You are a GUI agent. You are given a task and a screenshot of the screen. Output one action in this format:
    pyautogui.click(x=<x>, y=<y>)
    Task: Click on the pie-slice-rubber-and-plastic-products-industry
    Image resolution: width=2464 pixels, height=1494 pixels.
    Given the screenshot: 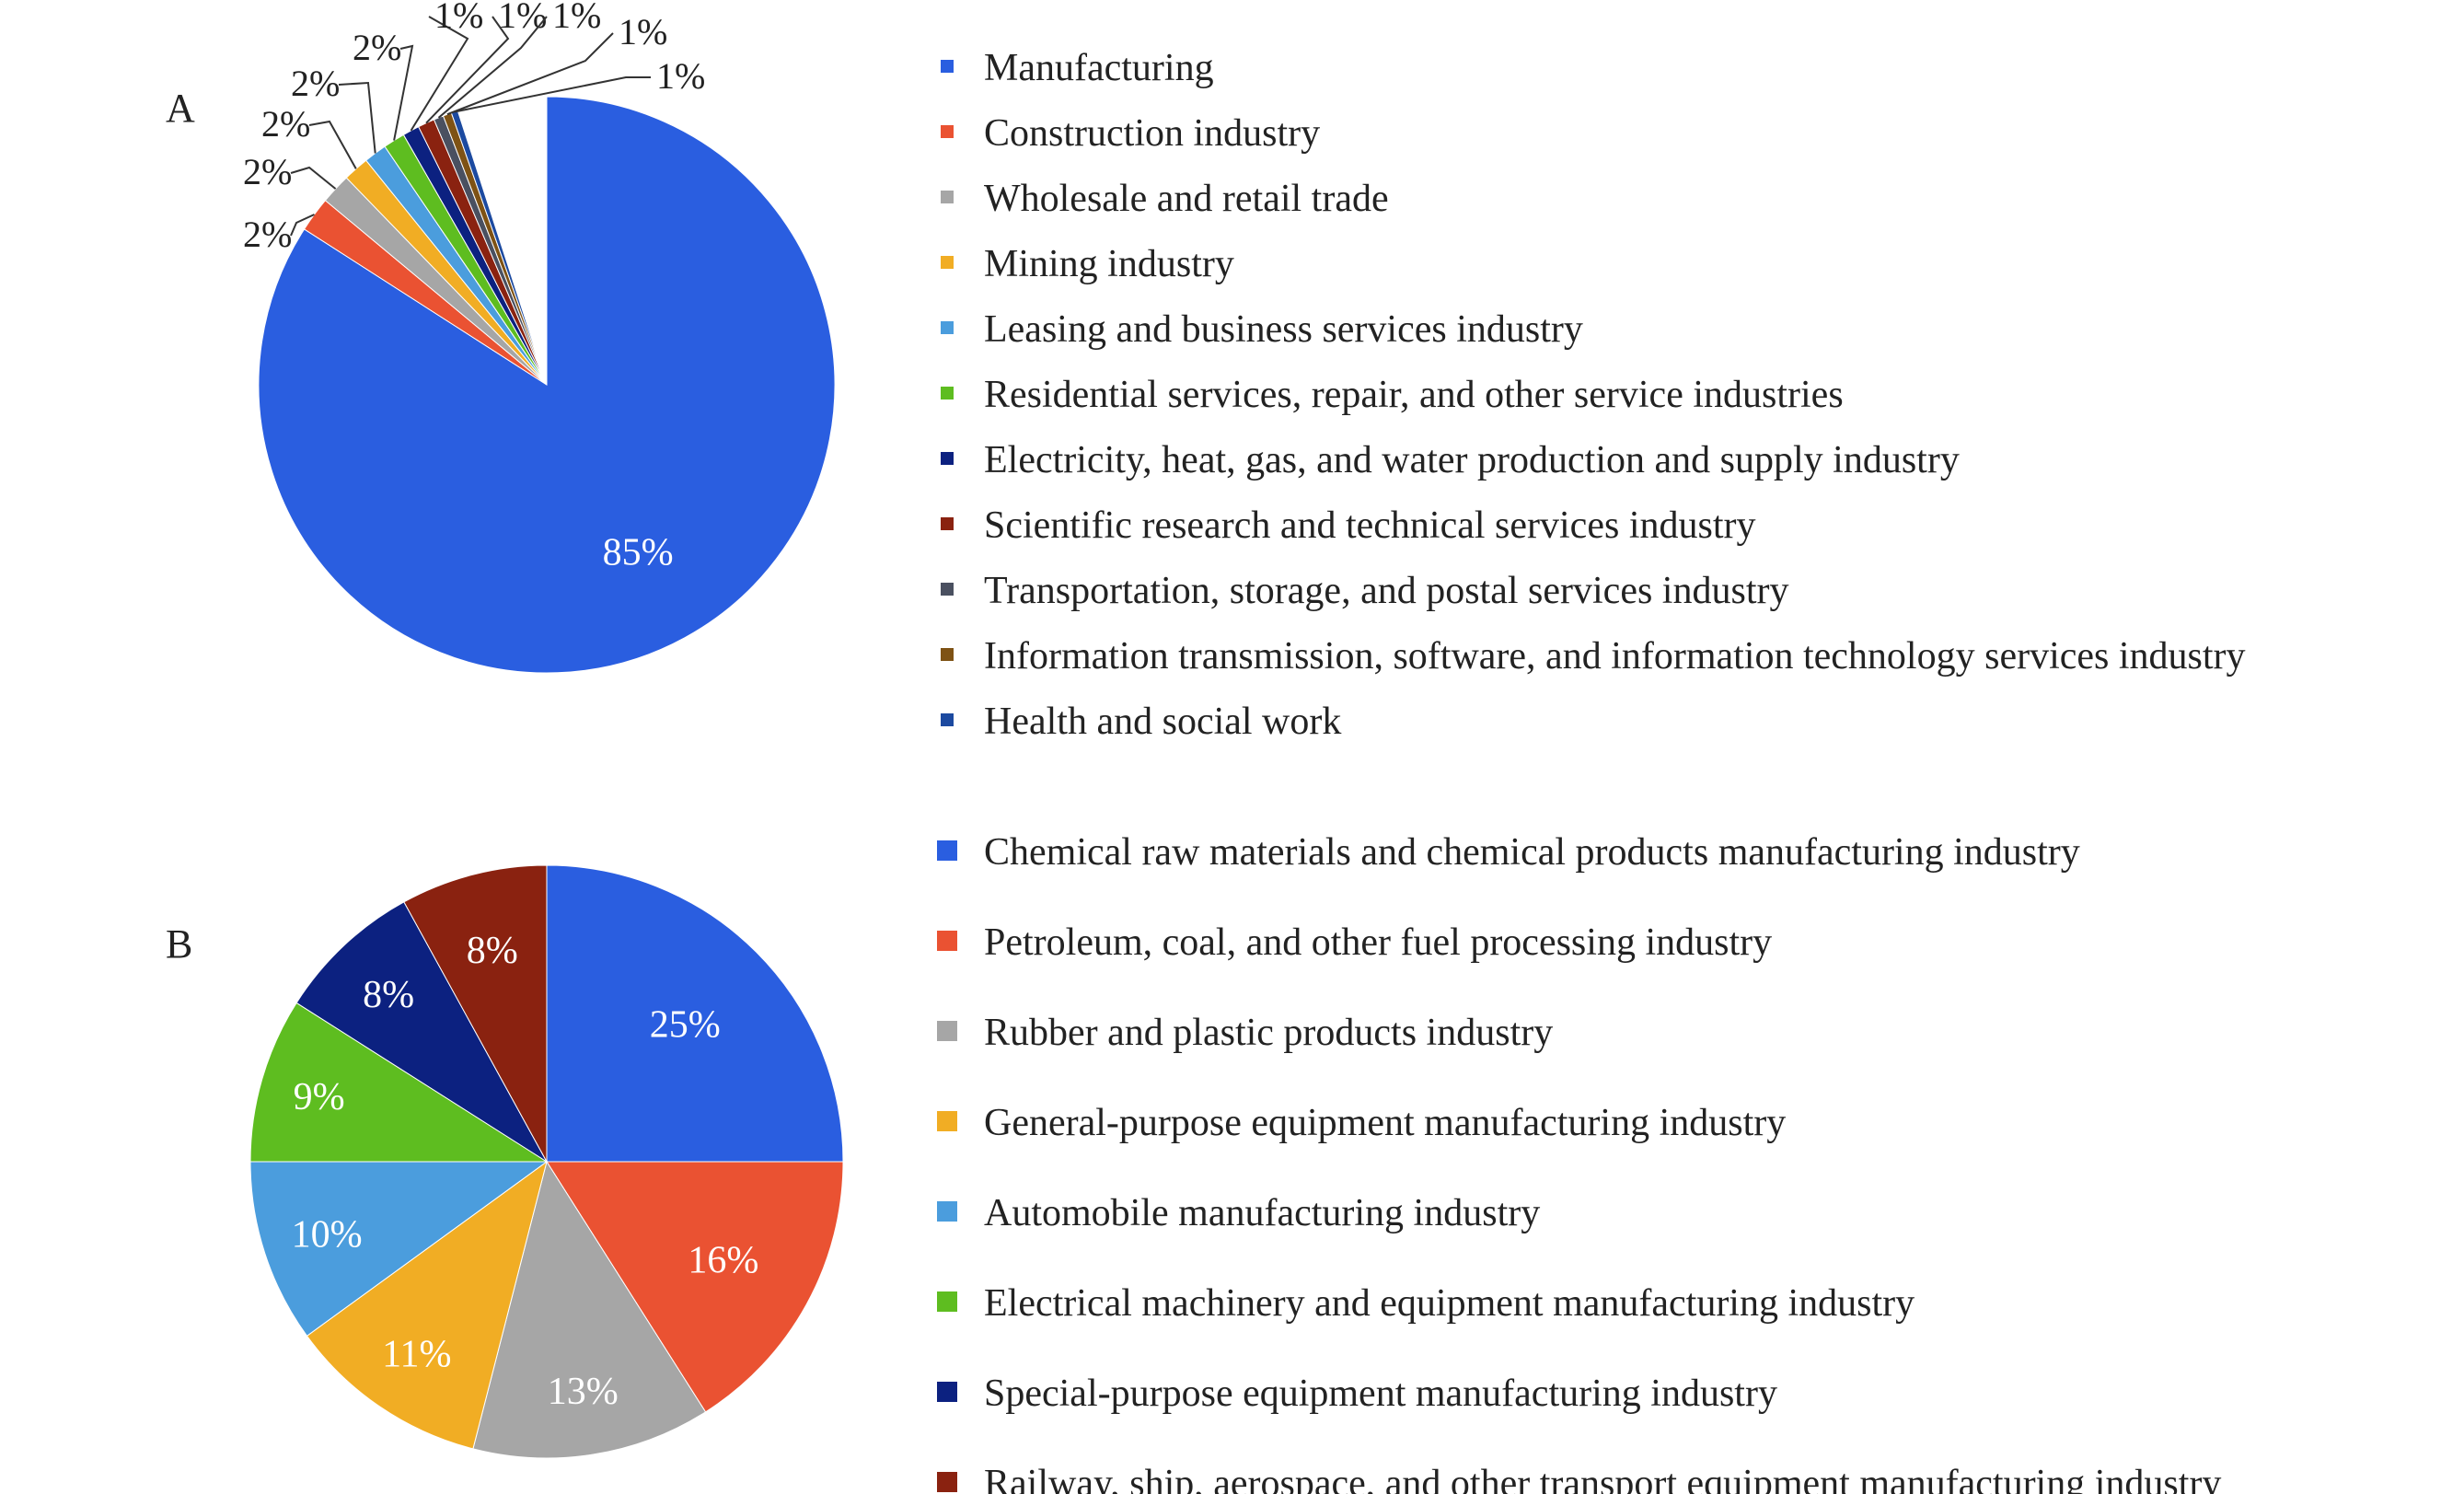 What is the action you would take?
    pyautogui.click(x=589, y=1309)
    